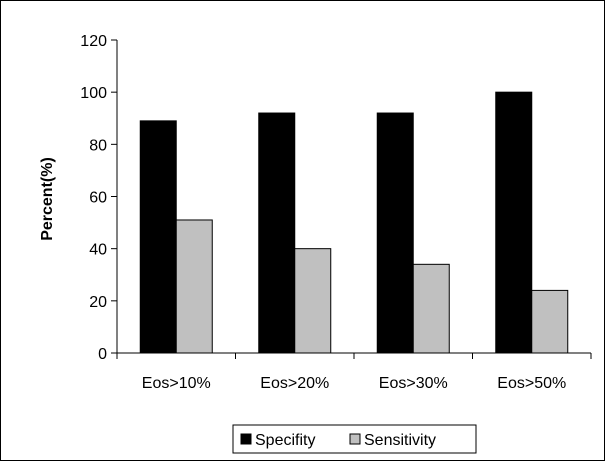 The image size is (605, 461). Describe the element at coordinates (98, 145) in the screenshot. I see `y-tick-label: 80` at that location.